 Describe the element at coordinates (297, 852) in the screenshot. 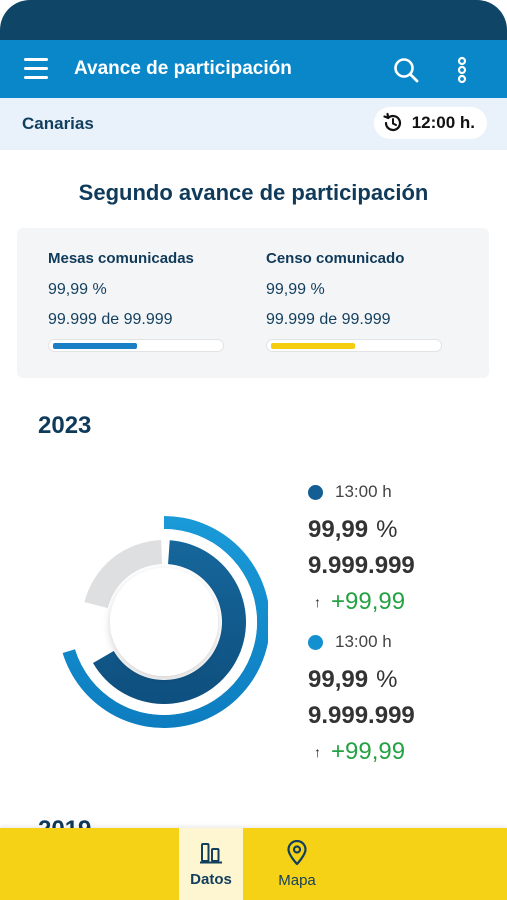

I see `map-pin-icon` at that location.